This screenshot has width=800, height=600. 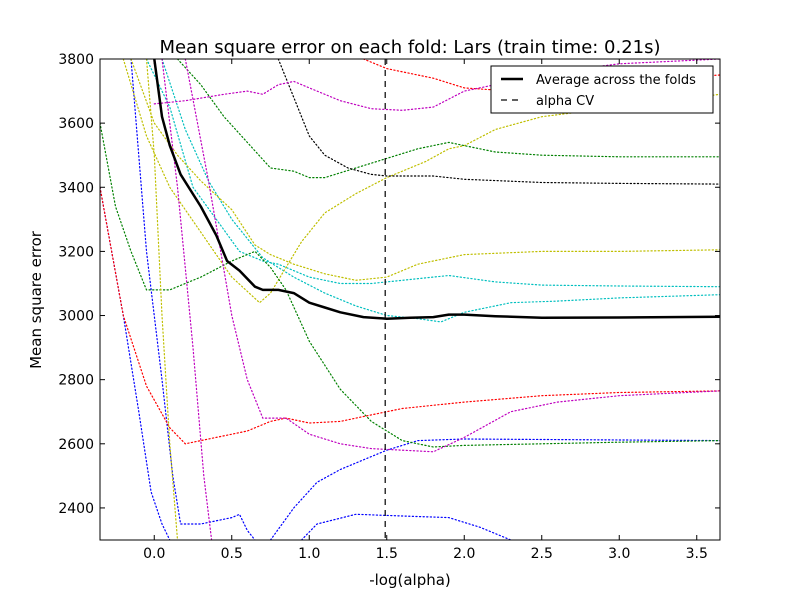 What do you see at coordinates (76, 509) in the screenshot?
I see `y-tick-label: 2400` at bounding box center [76, 509].